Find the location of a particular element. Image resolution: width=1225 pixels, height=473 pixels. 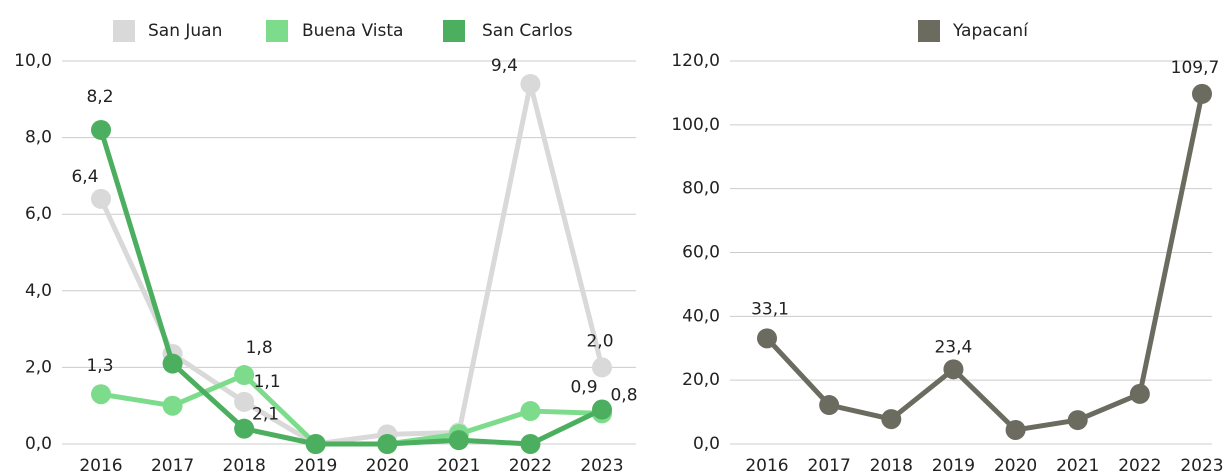

y-tick-label: 4,0 is located at coordinates (38, 291).